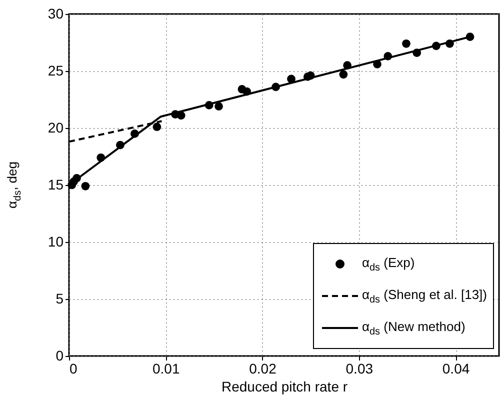 The image size is (502, 402). I want to click on x-tick-label: 0, so click(74, 368).